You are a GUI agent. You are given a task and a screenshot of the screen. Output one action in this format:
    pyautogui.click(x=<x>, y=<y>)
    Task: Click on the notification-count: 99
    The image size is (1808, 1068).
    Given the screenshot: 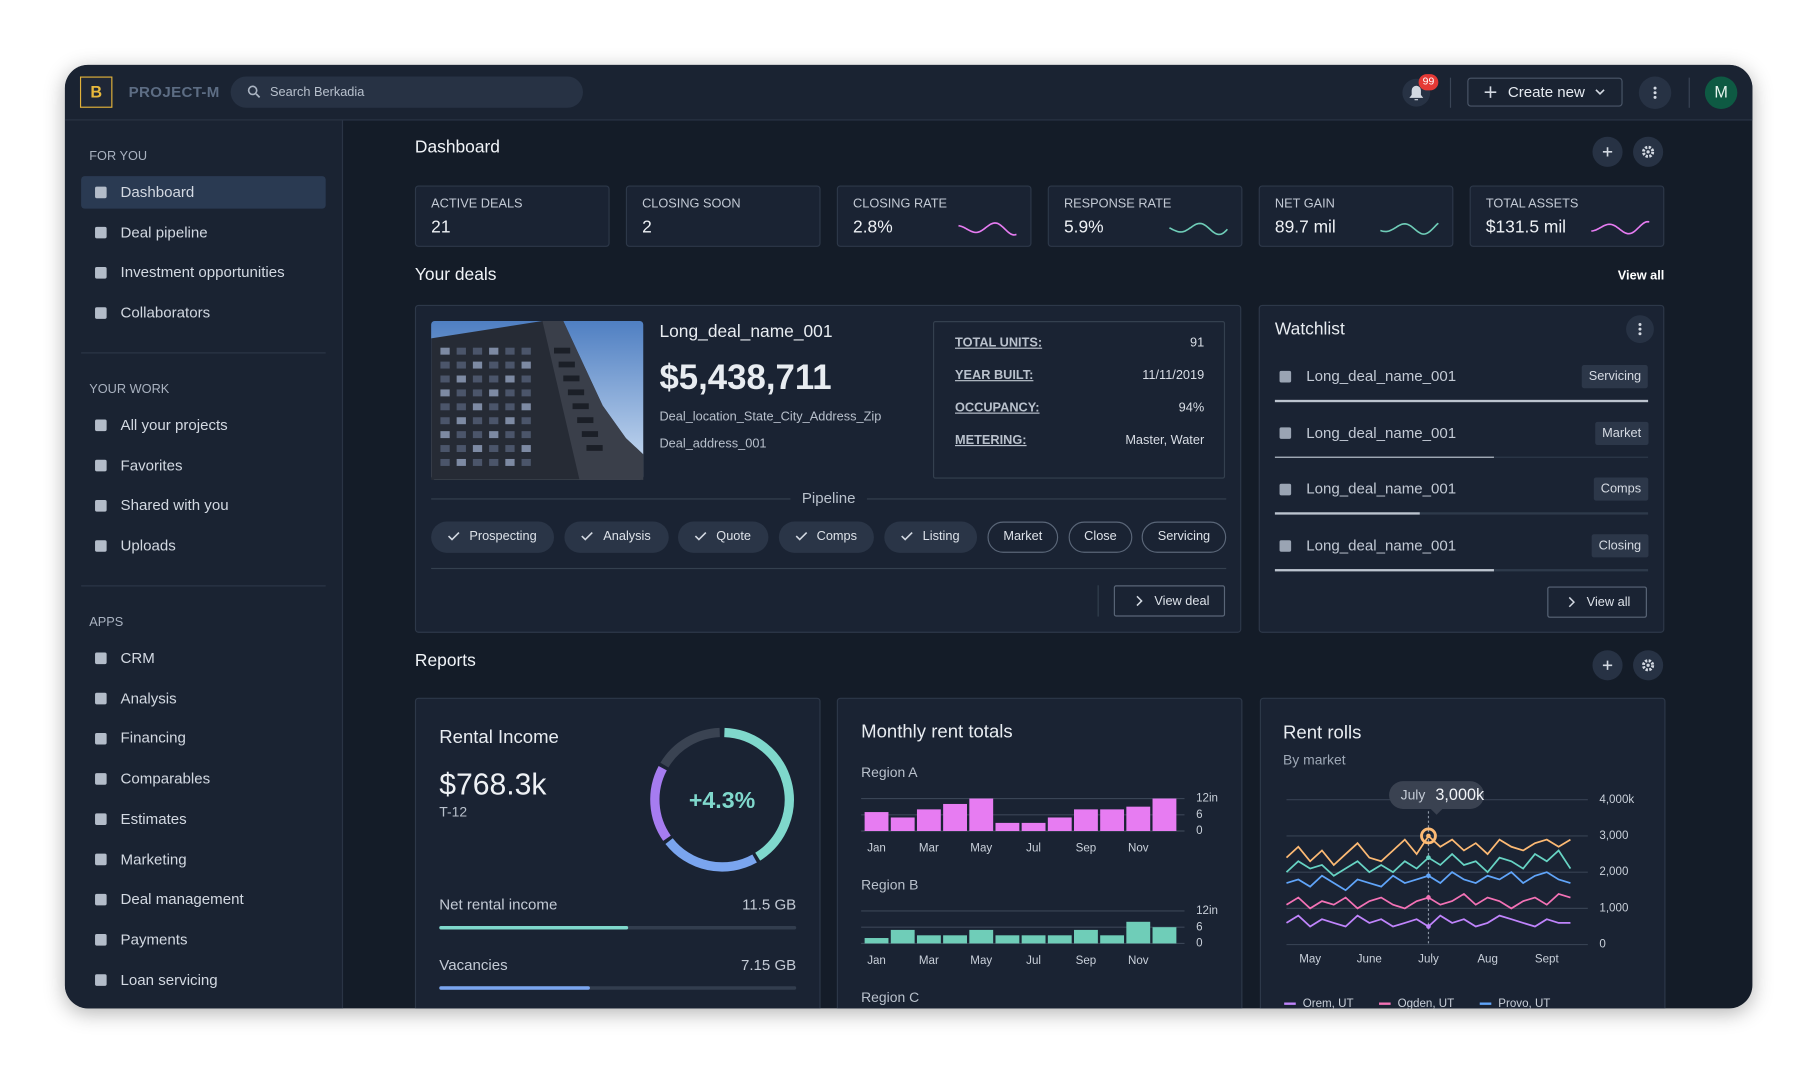 What is the action you would take?
    pyautogui.click(x=1428, y=81)
    